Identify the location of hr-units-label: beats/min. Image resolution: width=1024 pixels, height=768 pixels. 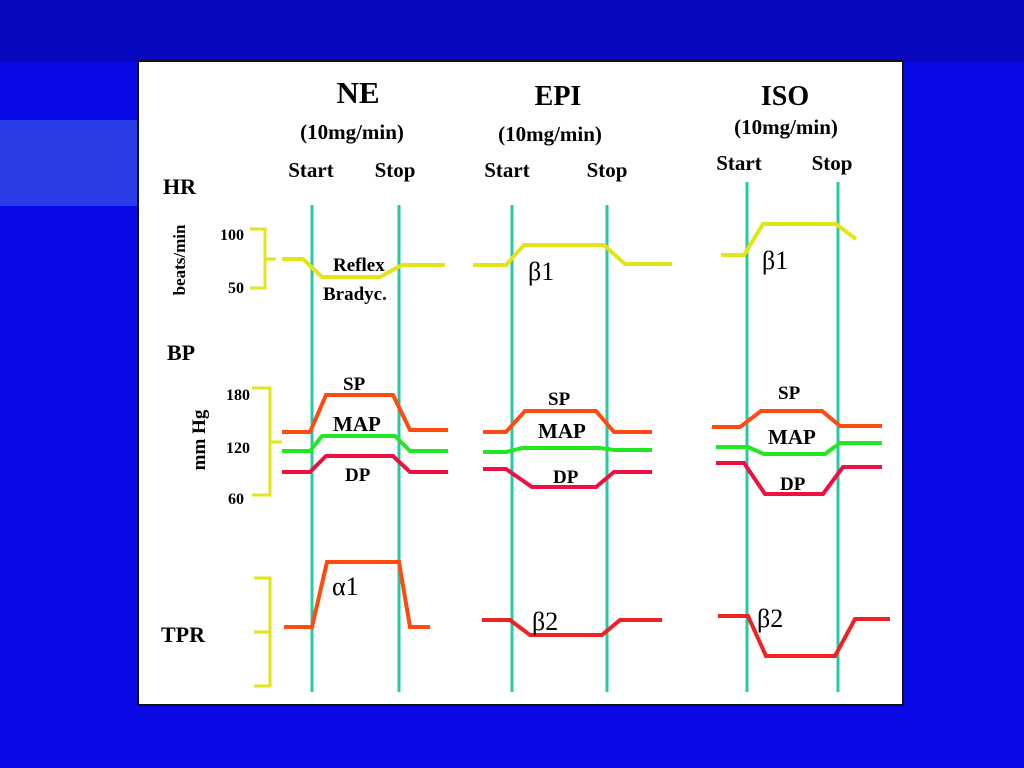
(179, 259).